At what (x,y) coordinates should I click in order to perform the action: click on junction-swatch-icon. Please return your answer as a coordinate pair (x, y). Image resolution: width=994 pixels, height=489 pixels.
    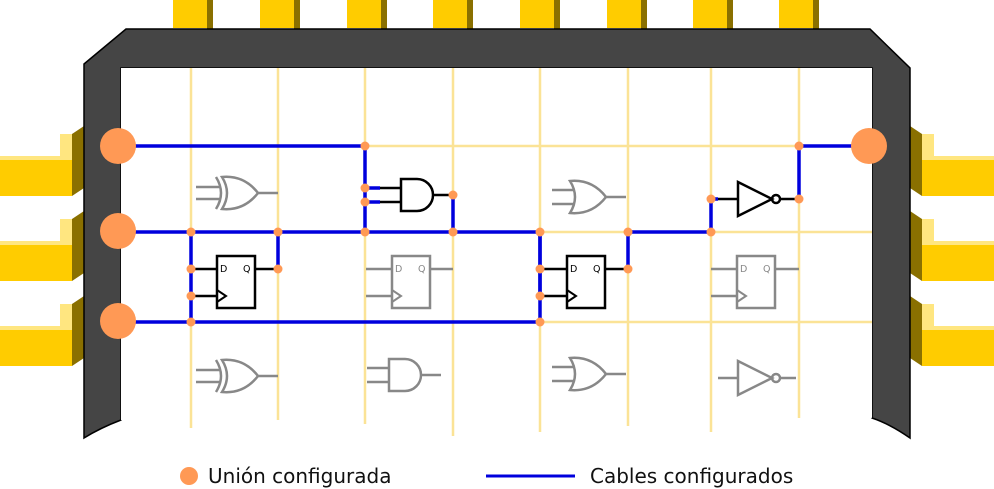
    Looking at the image, I should click on (189, 476).